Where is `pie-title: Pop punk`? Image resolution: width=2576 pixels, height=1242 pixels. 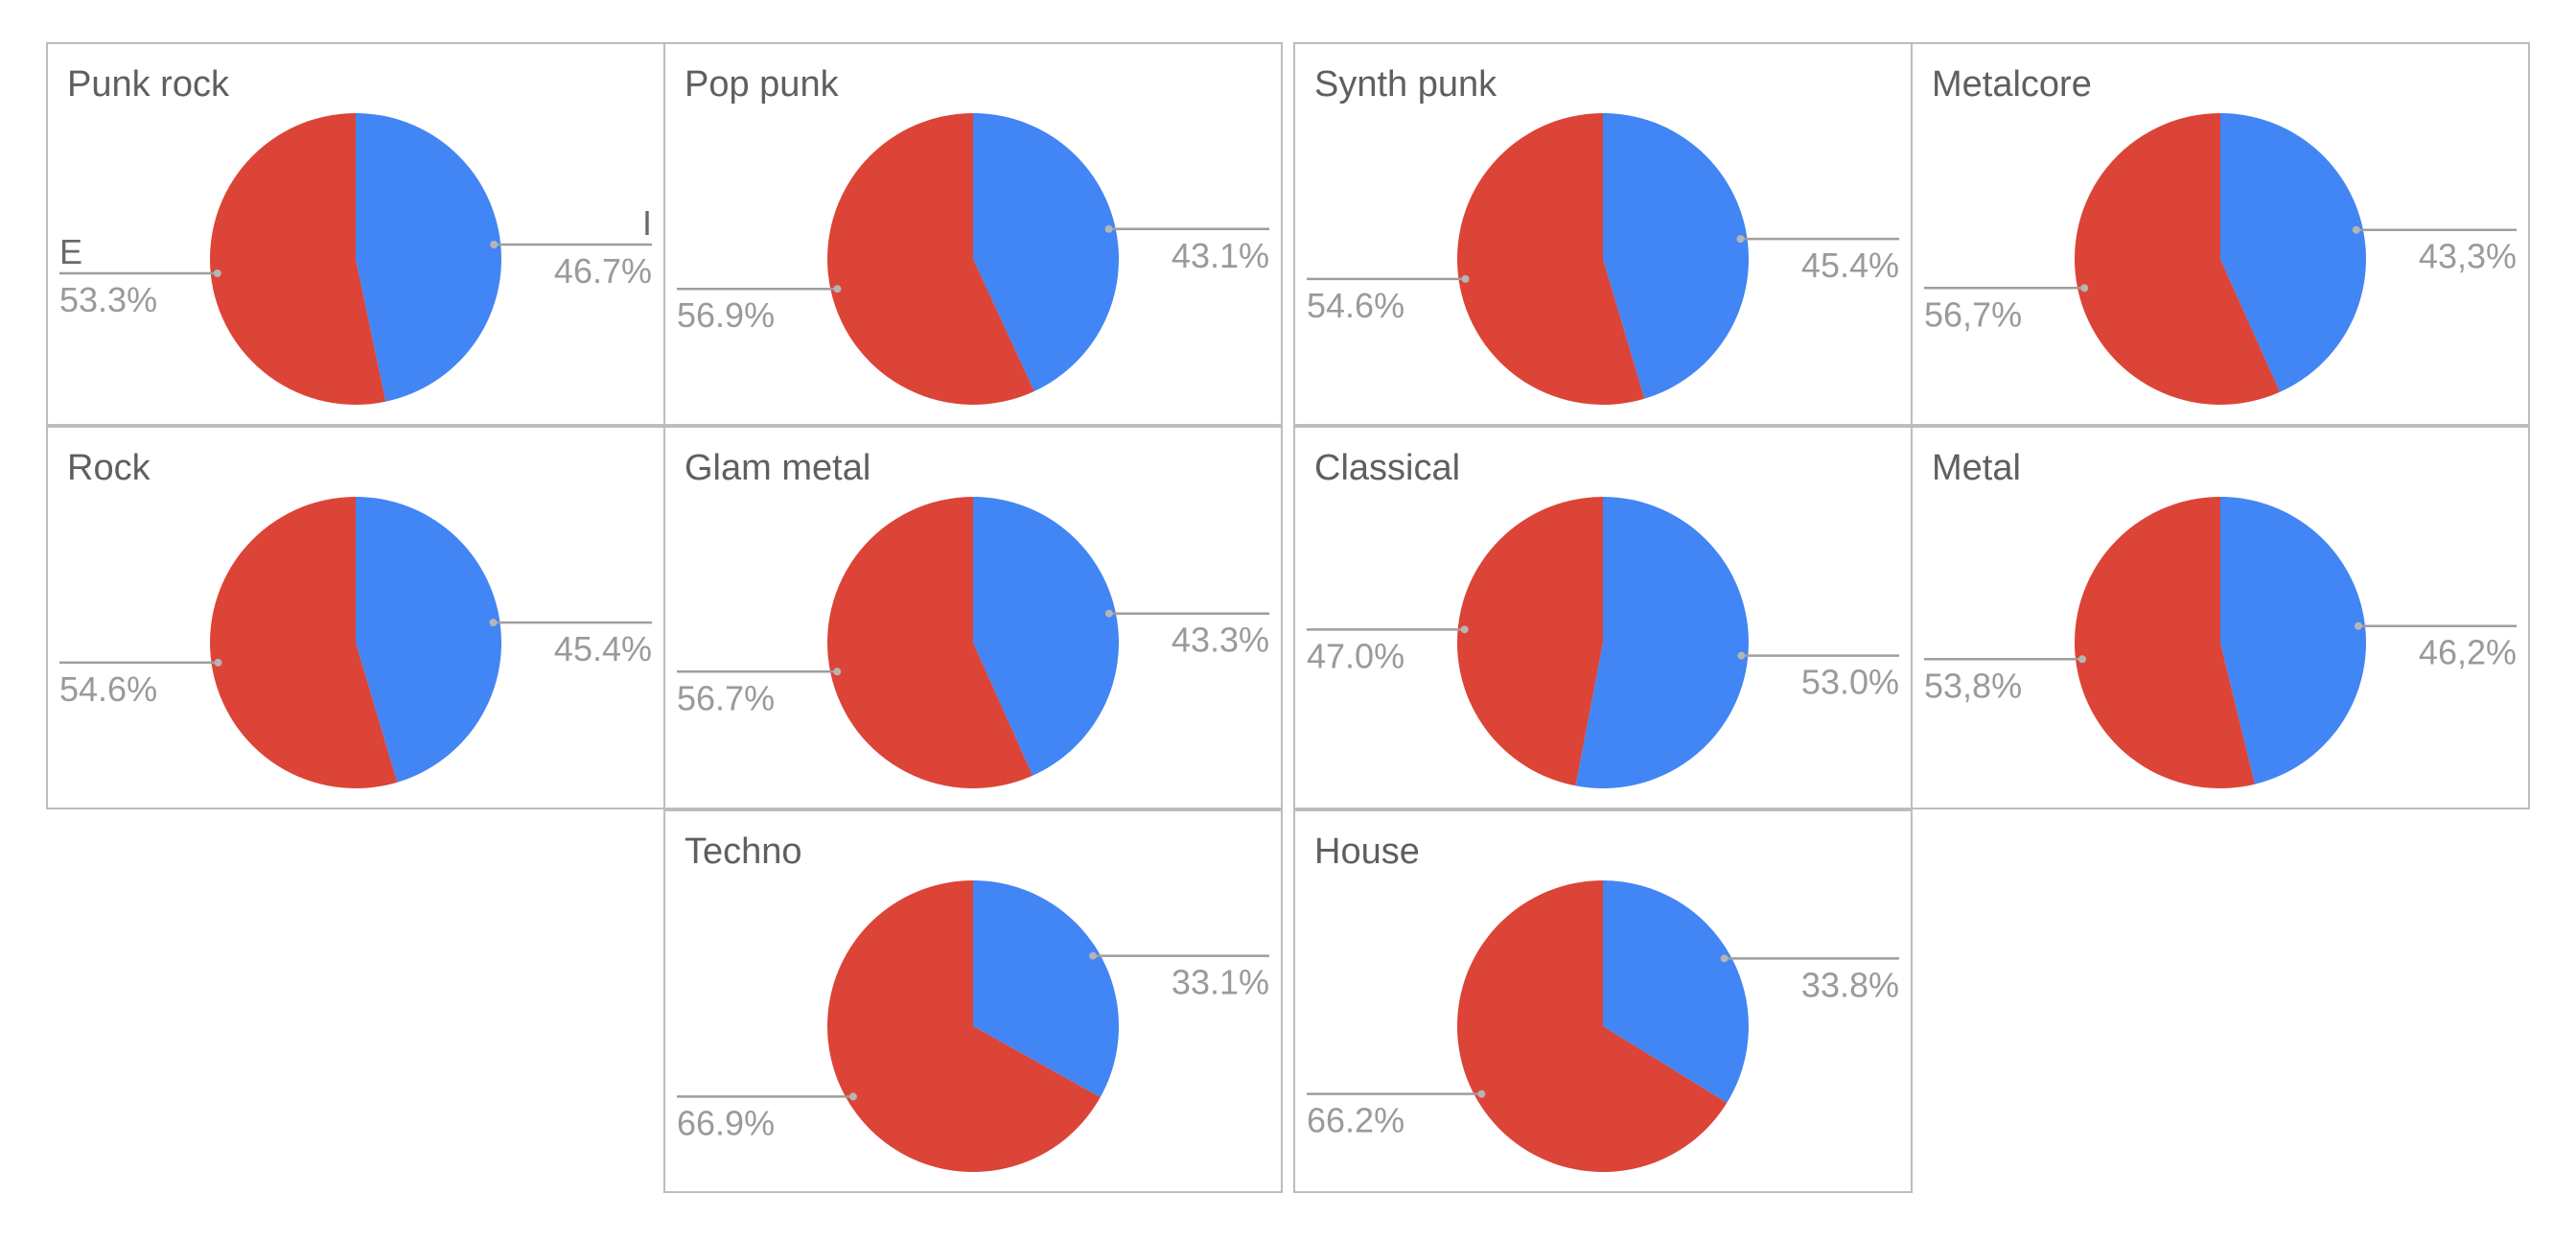
pie-title: Pop punk is located at coordinates (762, 84).